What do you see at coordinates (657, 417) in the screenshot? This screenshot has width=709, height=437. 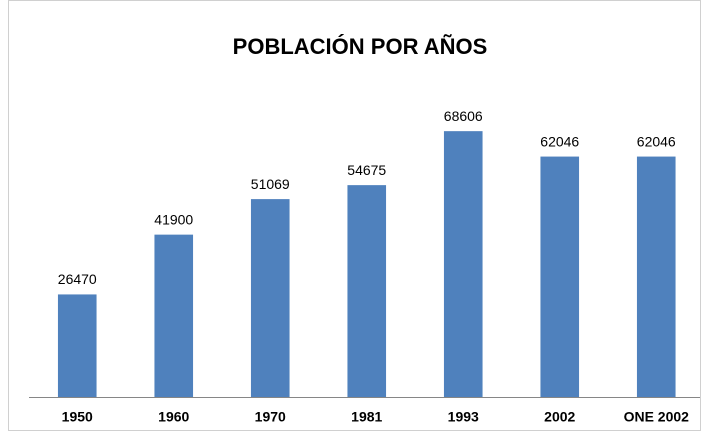 I see `x-tick-label: ONE 2002` at bounding box center [657, 417].